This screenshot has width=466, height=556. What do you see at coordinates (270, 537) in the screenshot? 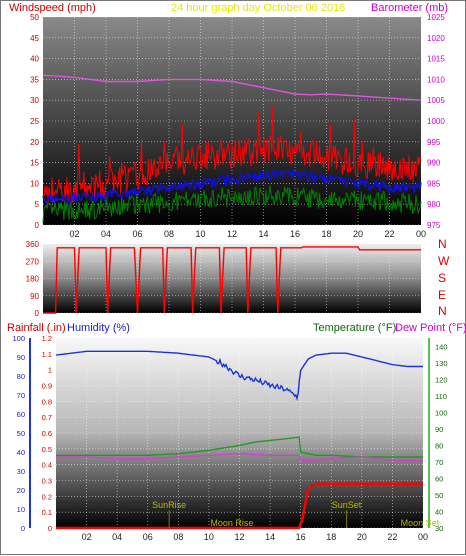
I see `rain-x-tick-label: 14` at bounding box center [270, 537].